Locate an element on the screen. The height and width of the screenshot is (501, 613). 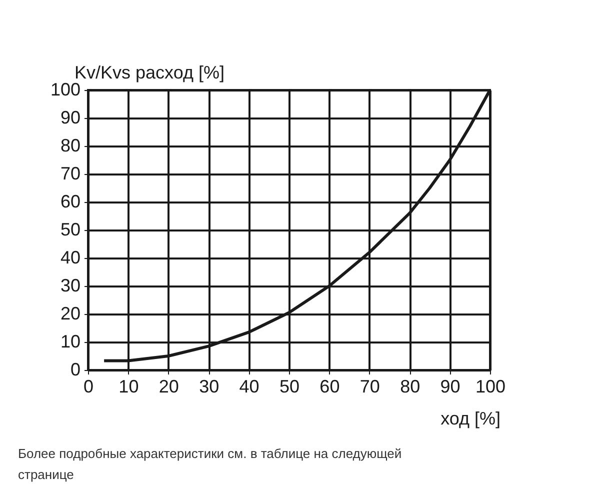
x-tick-label: 90 is located at coordinates (450, 386).